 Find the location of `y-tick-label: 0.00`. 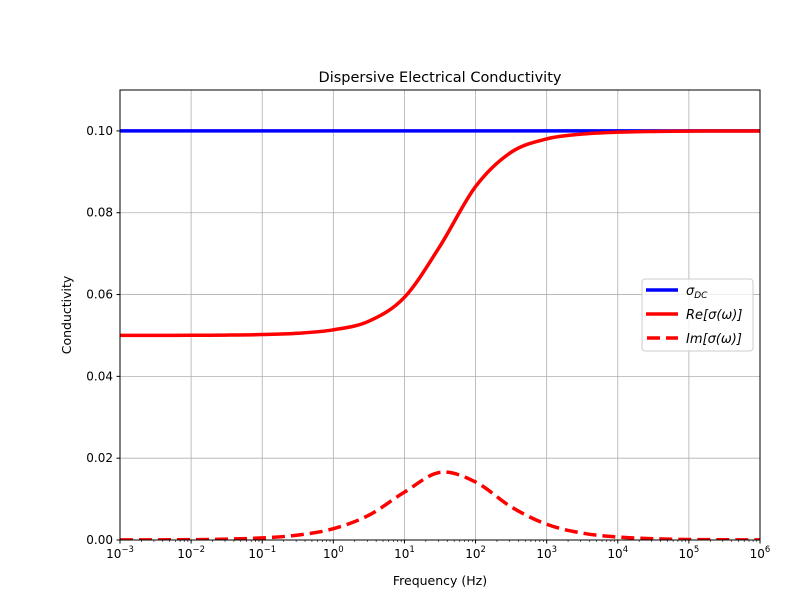

y-tick-label: 0.00 is located at coordinates (99, 540).